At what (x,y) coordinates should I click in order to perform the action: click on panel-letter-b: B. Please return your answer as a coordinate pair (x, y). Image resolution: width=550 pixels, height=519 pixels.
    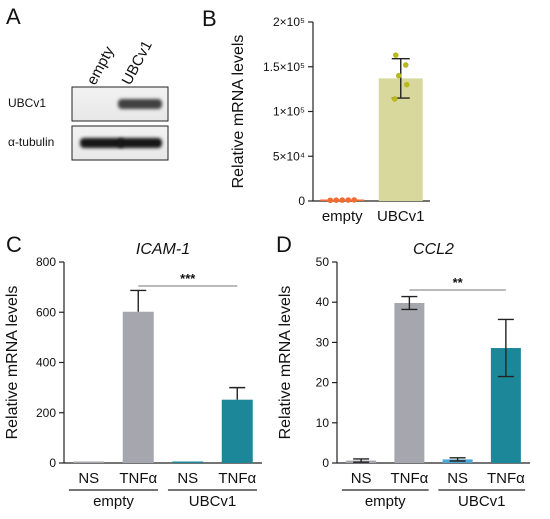
    Looking at the image, I should click on (209, 18).